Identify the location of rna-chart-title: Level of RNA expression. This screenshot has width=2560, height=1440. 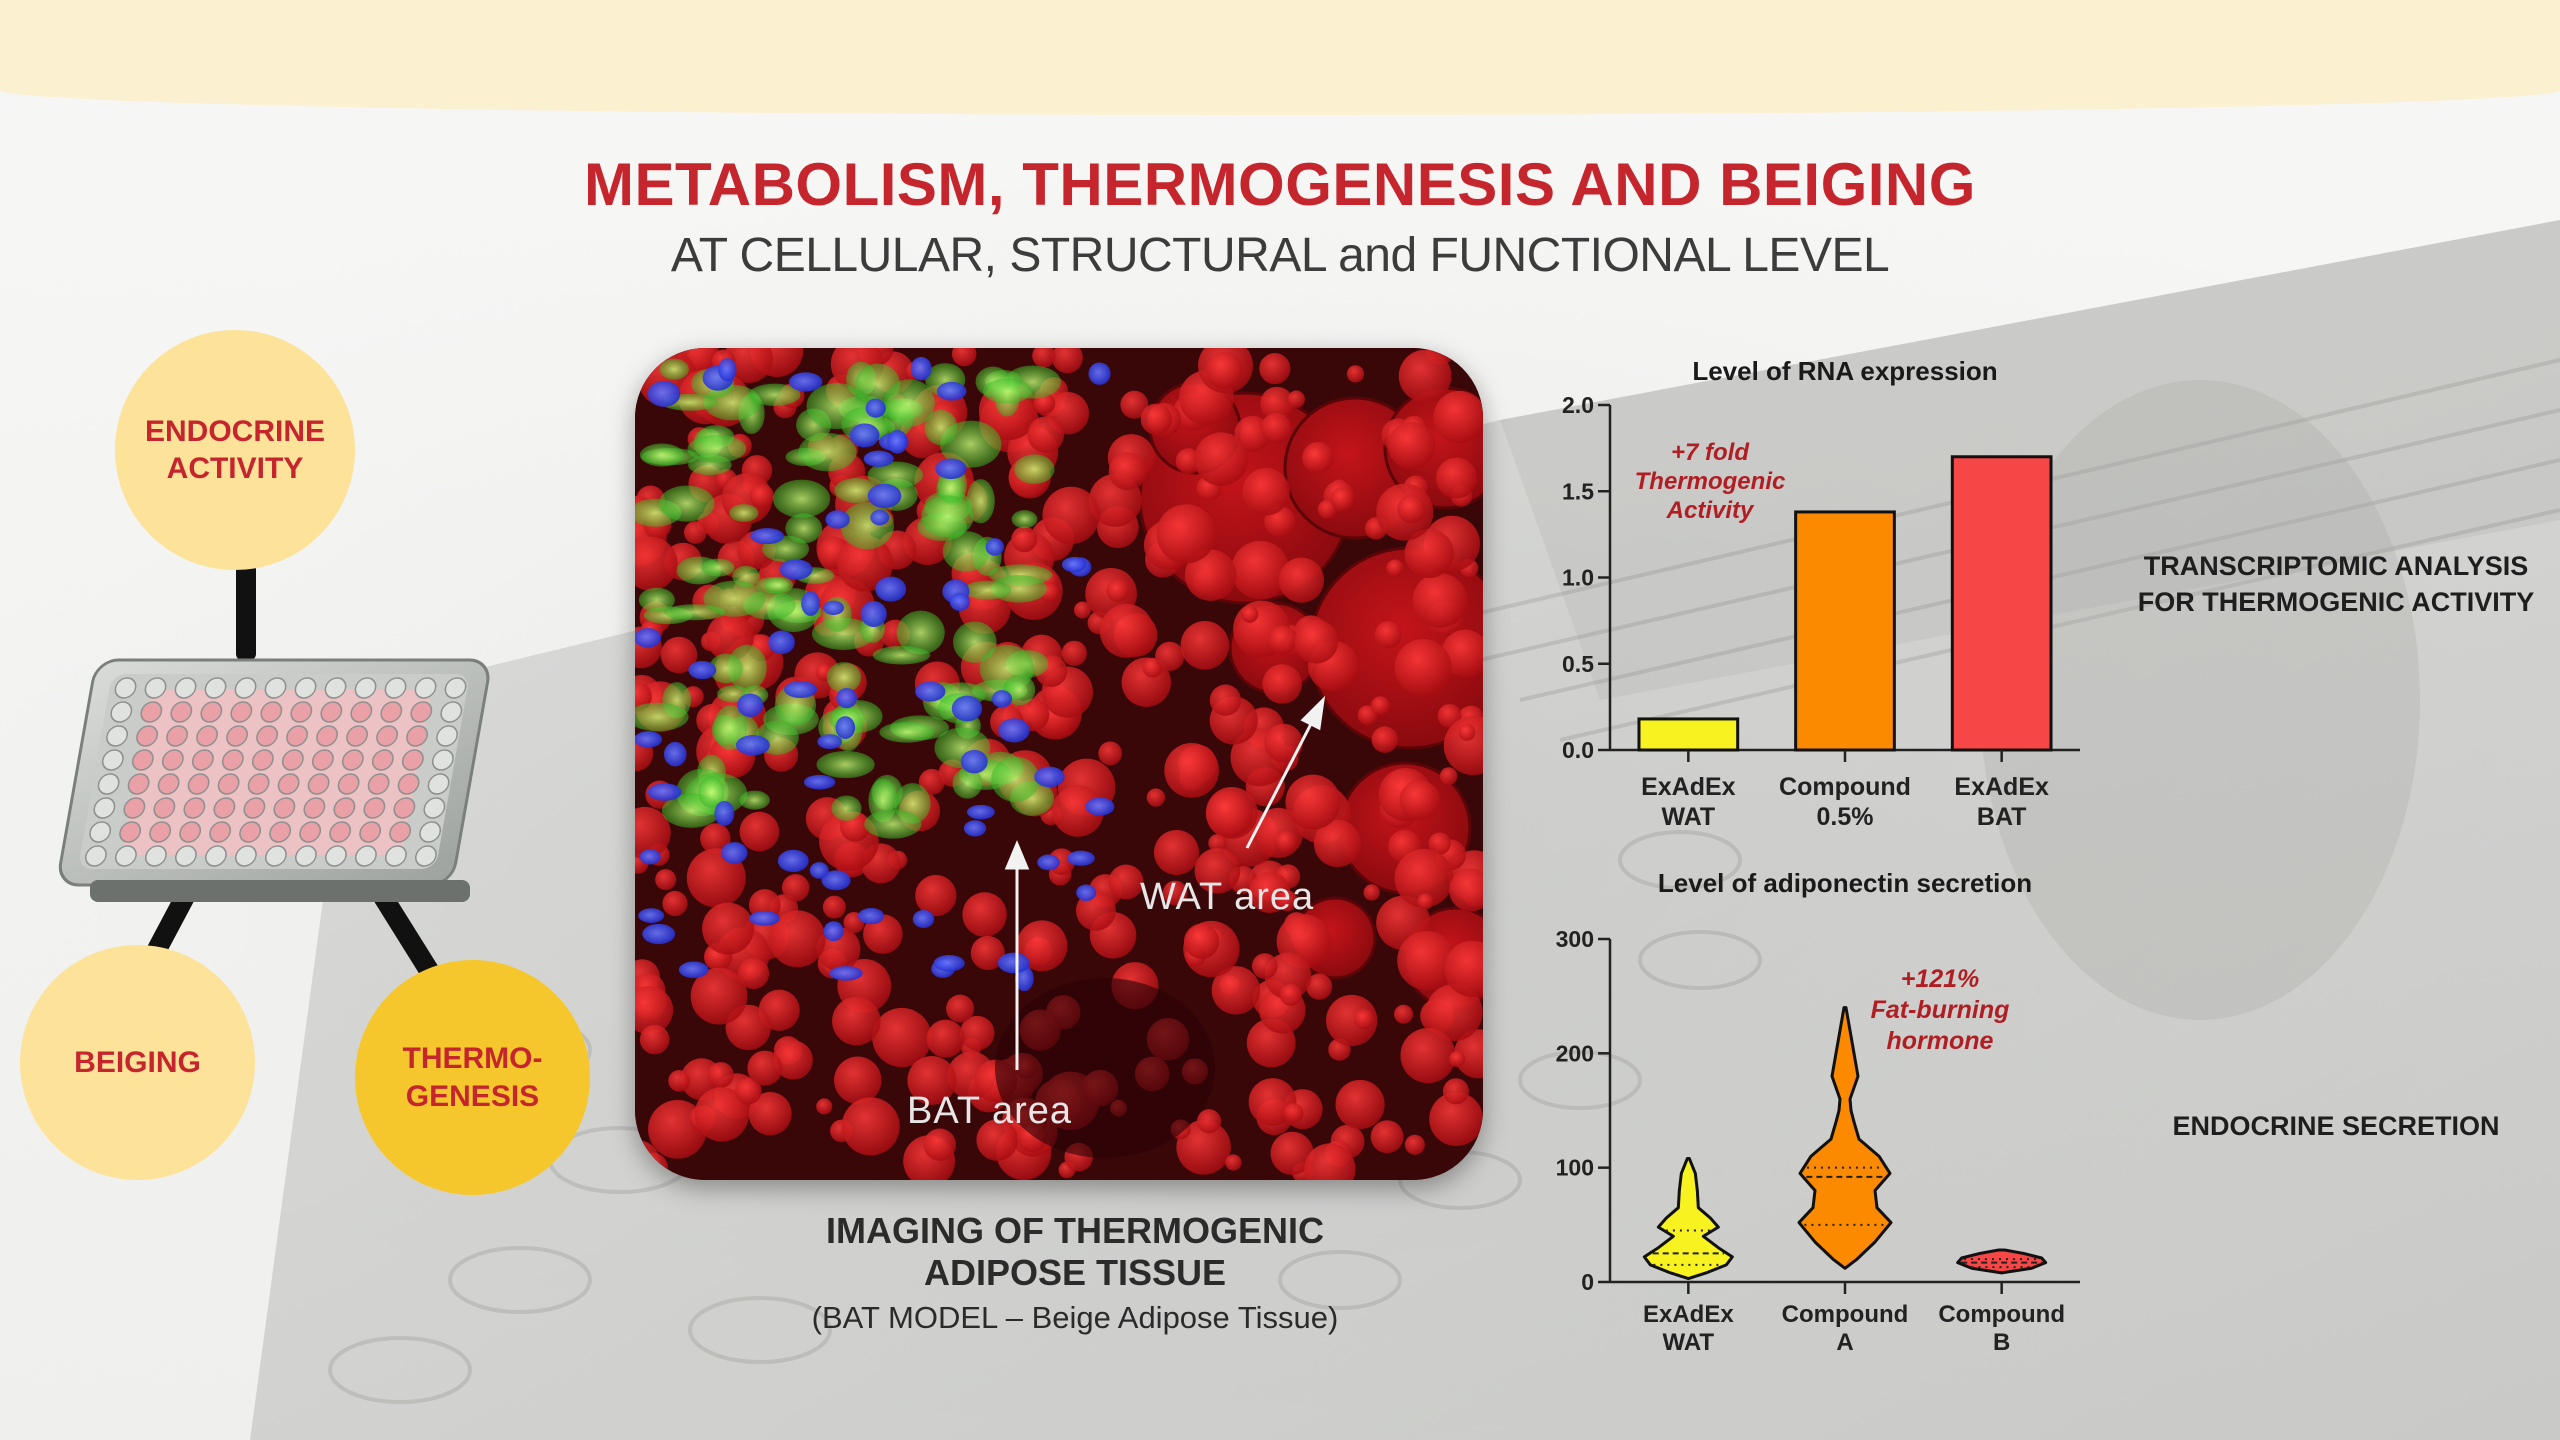
(1844, 371).